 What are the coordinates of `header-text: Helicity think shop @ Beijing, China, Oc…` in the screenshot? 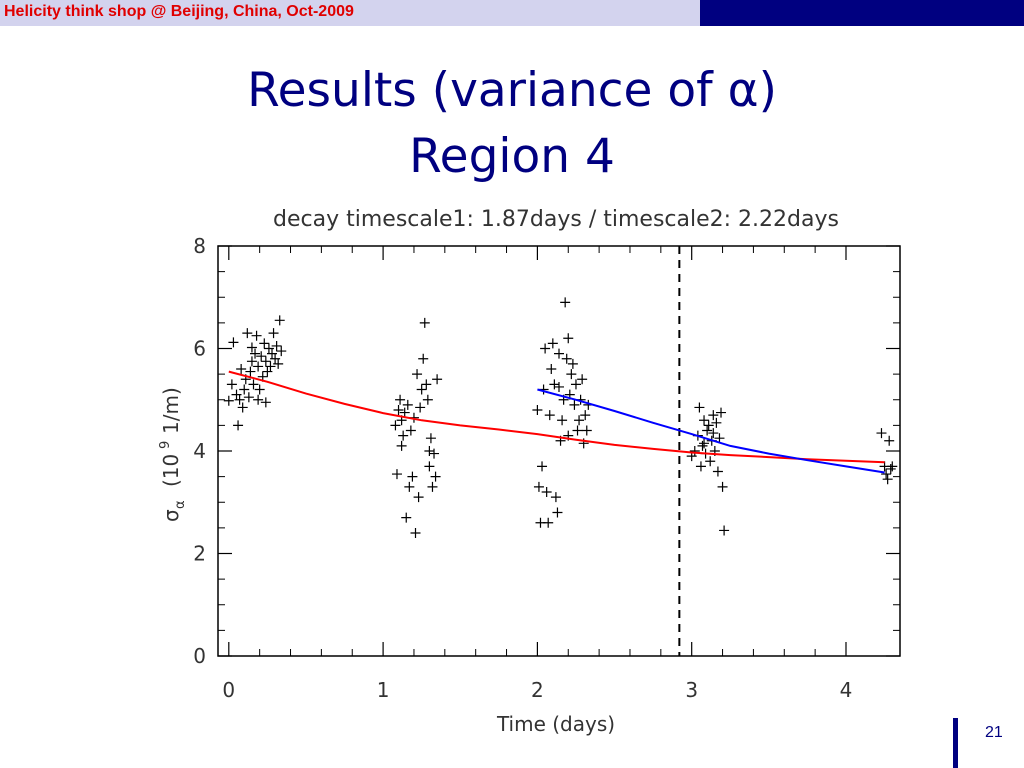 It's located at (179, 11).